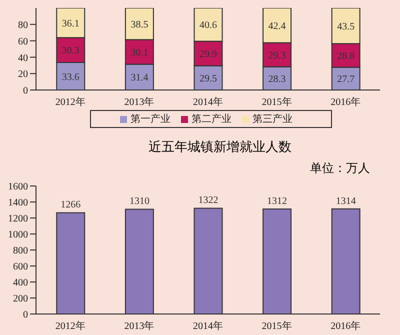 This screenshot has width=400, height=335. What do you see at coordinates (18, 203) in the screenshot?
I see `y-tick-label: 1400` at bounding box center [18, 203].